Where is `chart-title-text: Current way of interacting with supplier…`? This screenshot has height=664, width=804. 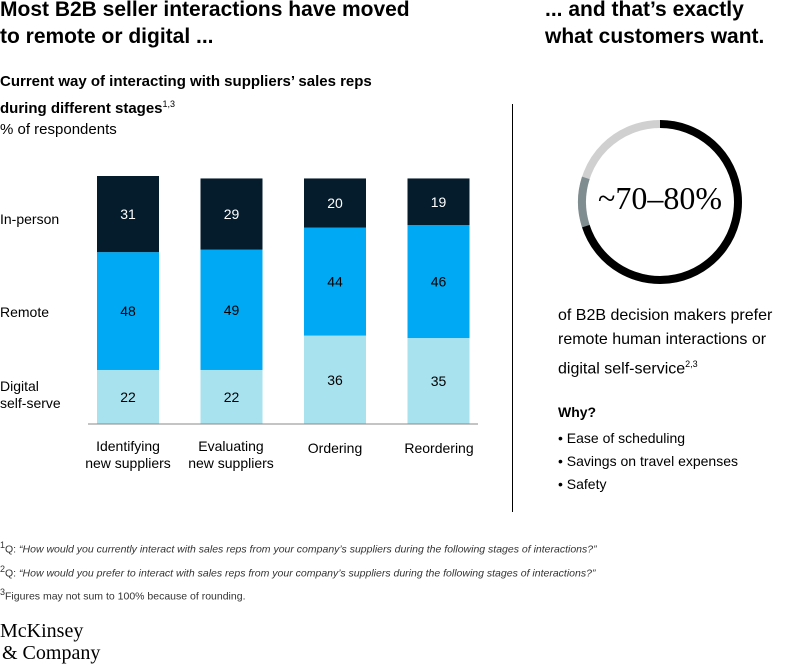 chart-title-text: Current way of interacting with supplier… is located at coordinates (186, 95).